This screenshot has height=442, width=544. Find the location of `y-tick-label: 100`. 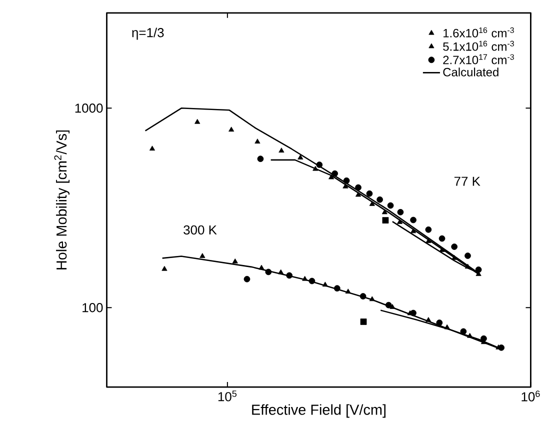

y-tick-label: 100 is located at coordinates (92, 307).